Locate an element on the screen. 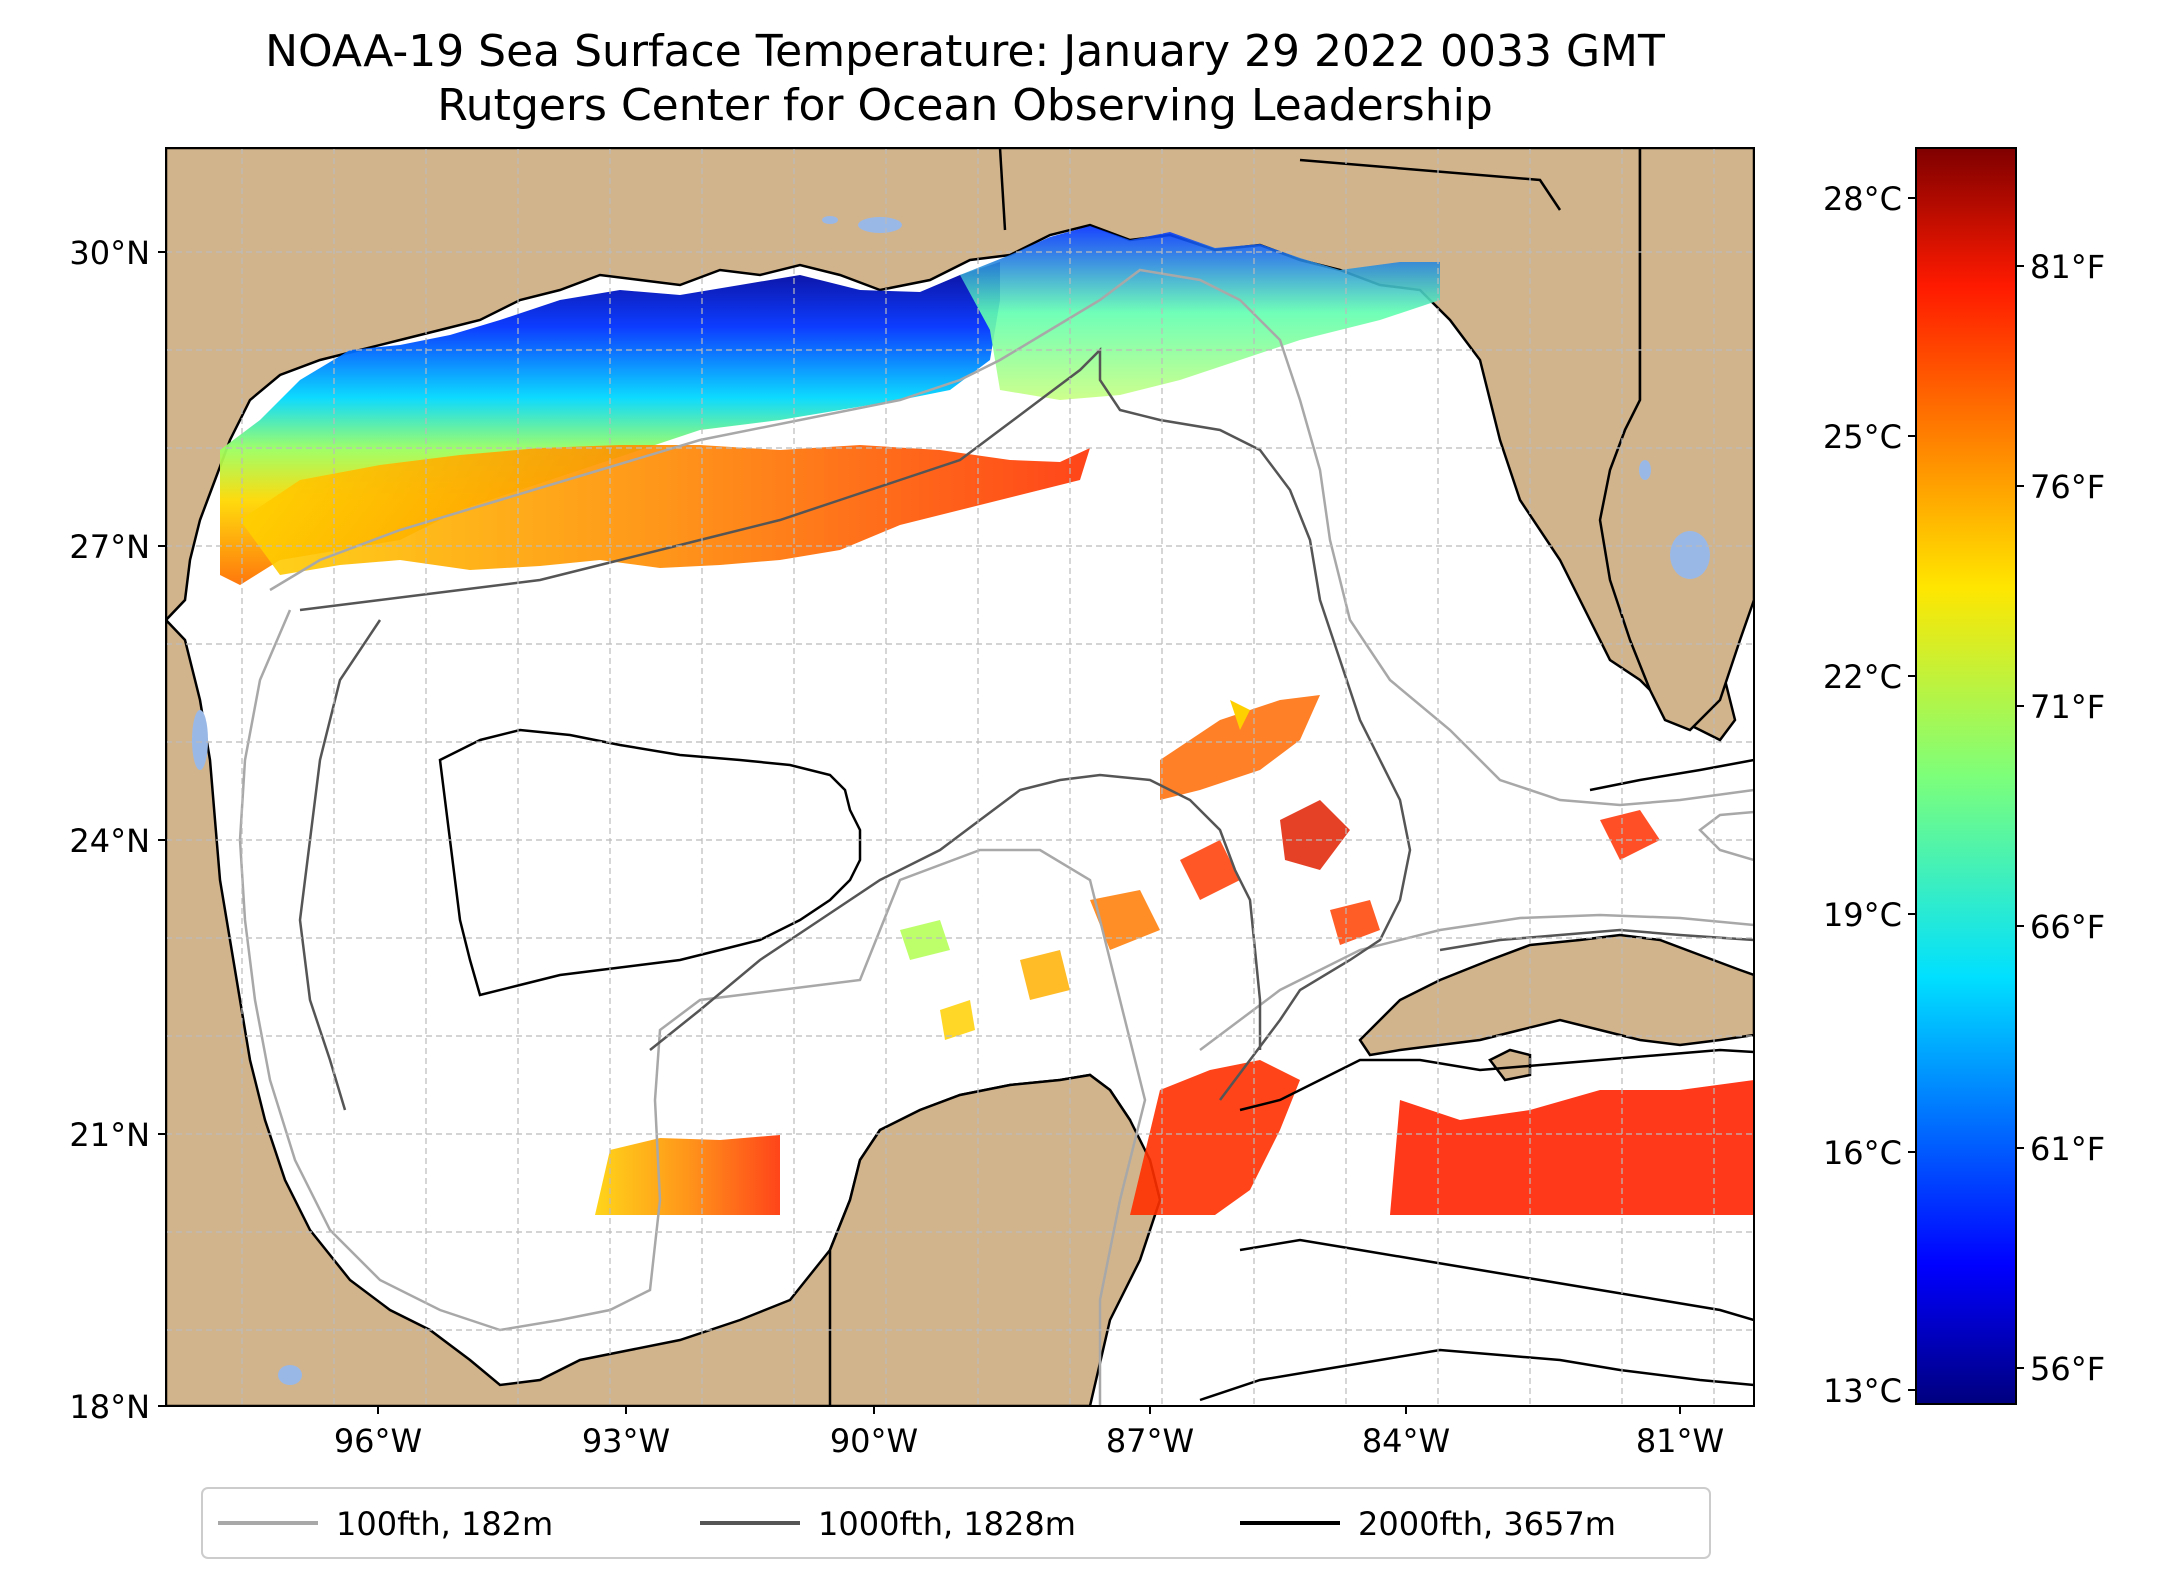 Image resolution: width=2160 pixels, height=1582 pixels. legend-item-1000fth: 1000fth, 1828m is located at coordinates (888, 1524).